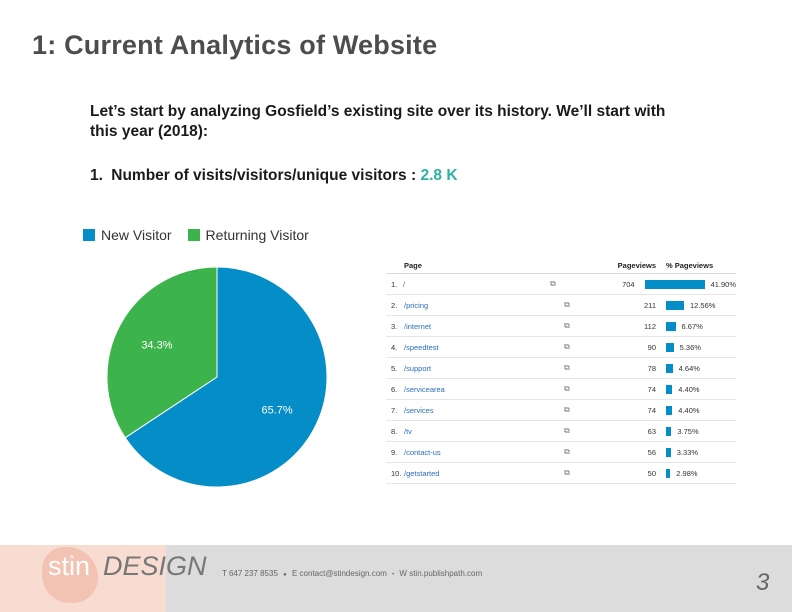 The height and width of the screenshot is (612, 792). What do you see at coordinates (69, 566) in the screenshot?
I see `logo-text-stin: stin` at bounding box center [69, 566].